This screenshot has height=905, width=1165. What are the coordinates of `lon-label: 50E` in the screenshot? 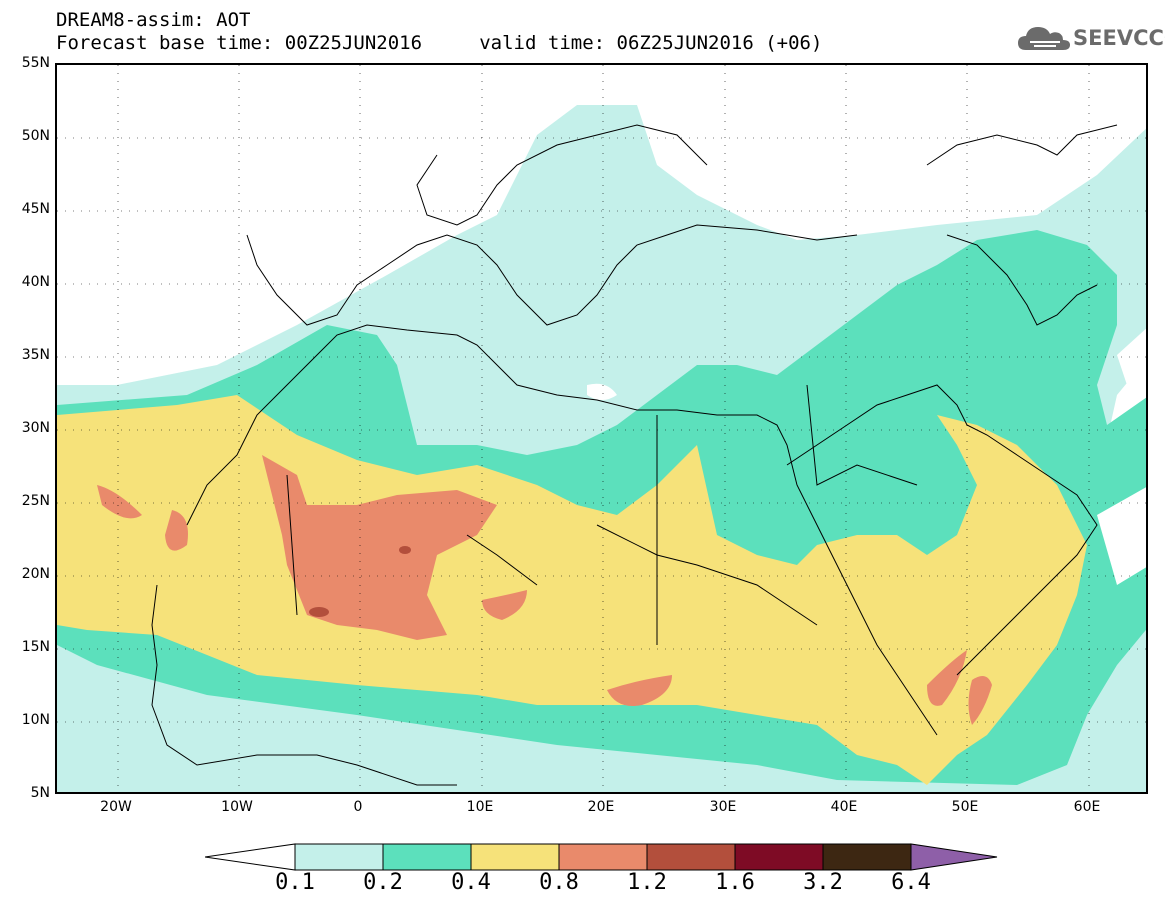 It's located at (965, 807).